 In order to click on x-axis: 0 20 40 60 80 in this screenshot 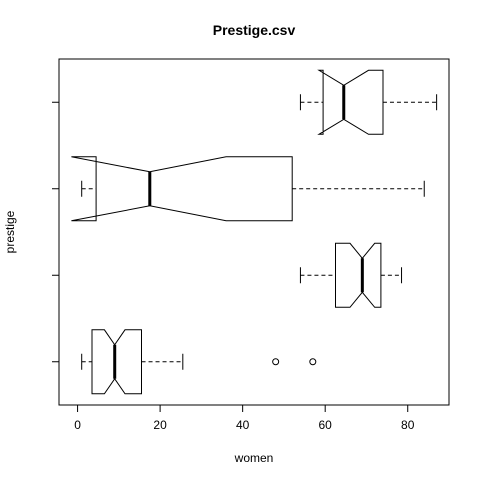, I will do `click(244, 418)`.